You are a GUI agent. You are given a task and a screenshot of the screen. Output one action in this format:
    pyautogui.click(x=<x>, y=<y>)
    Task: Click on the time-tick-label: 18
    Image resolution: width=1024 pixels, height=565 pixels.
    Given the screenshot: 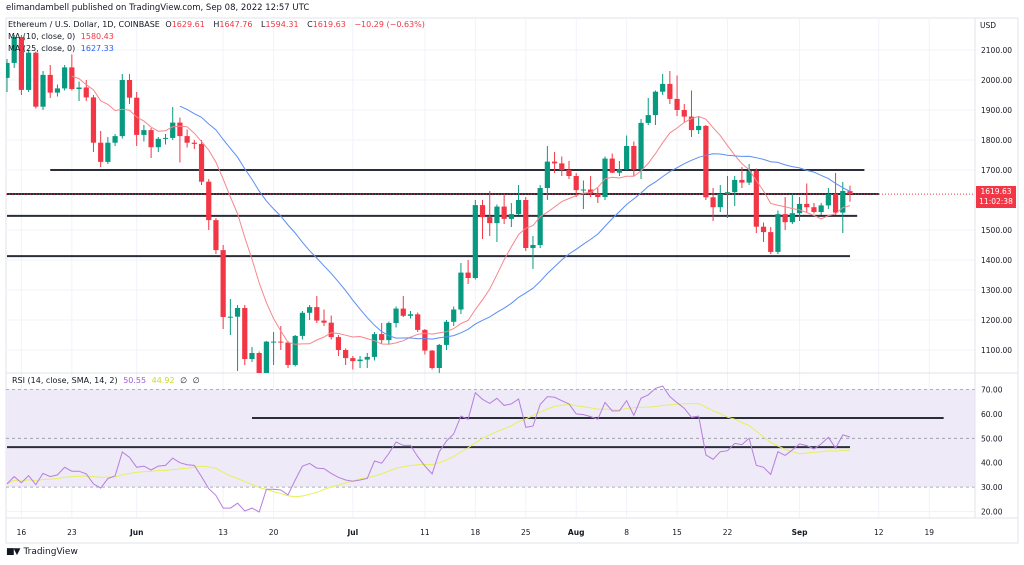 What is the action you would take?
    pyautogui.click(x=476, y=532)
    